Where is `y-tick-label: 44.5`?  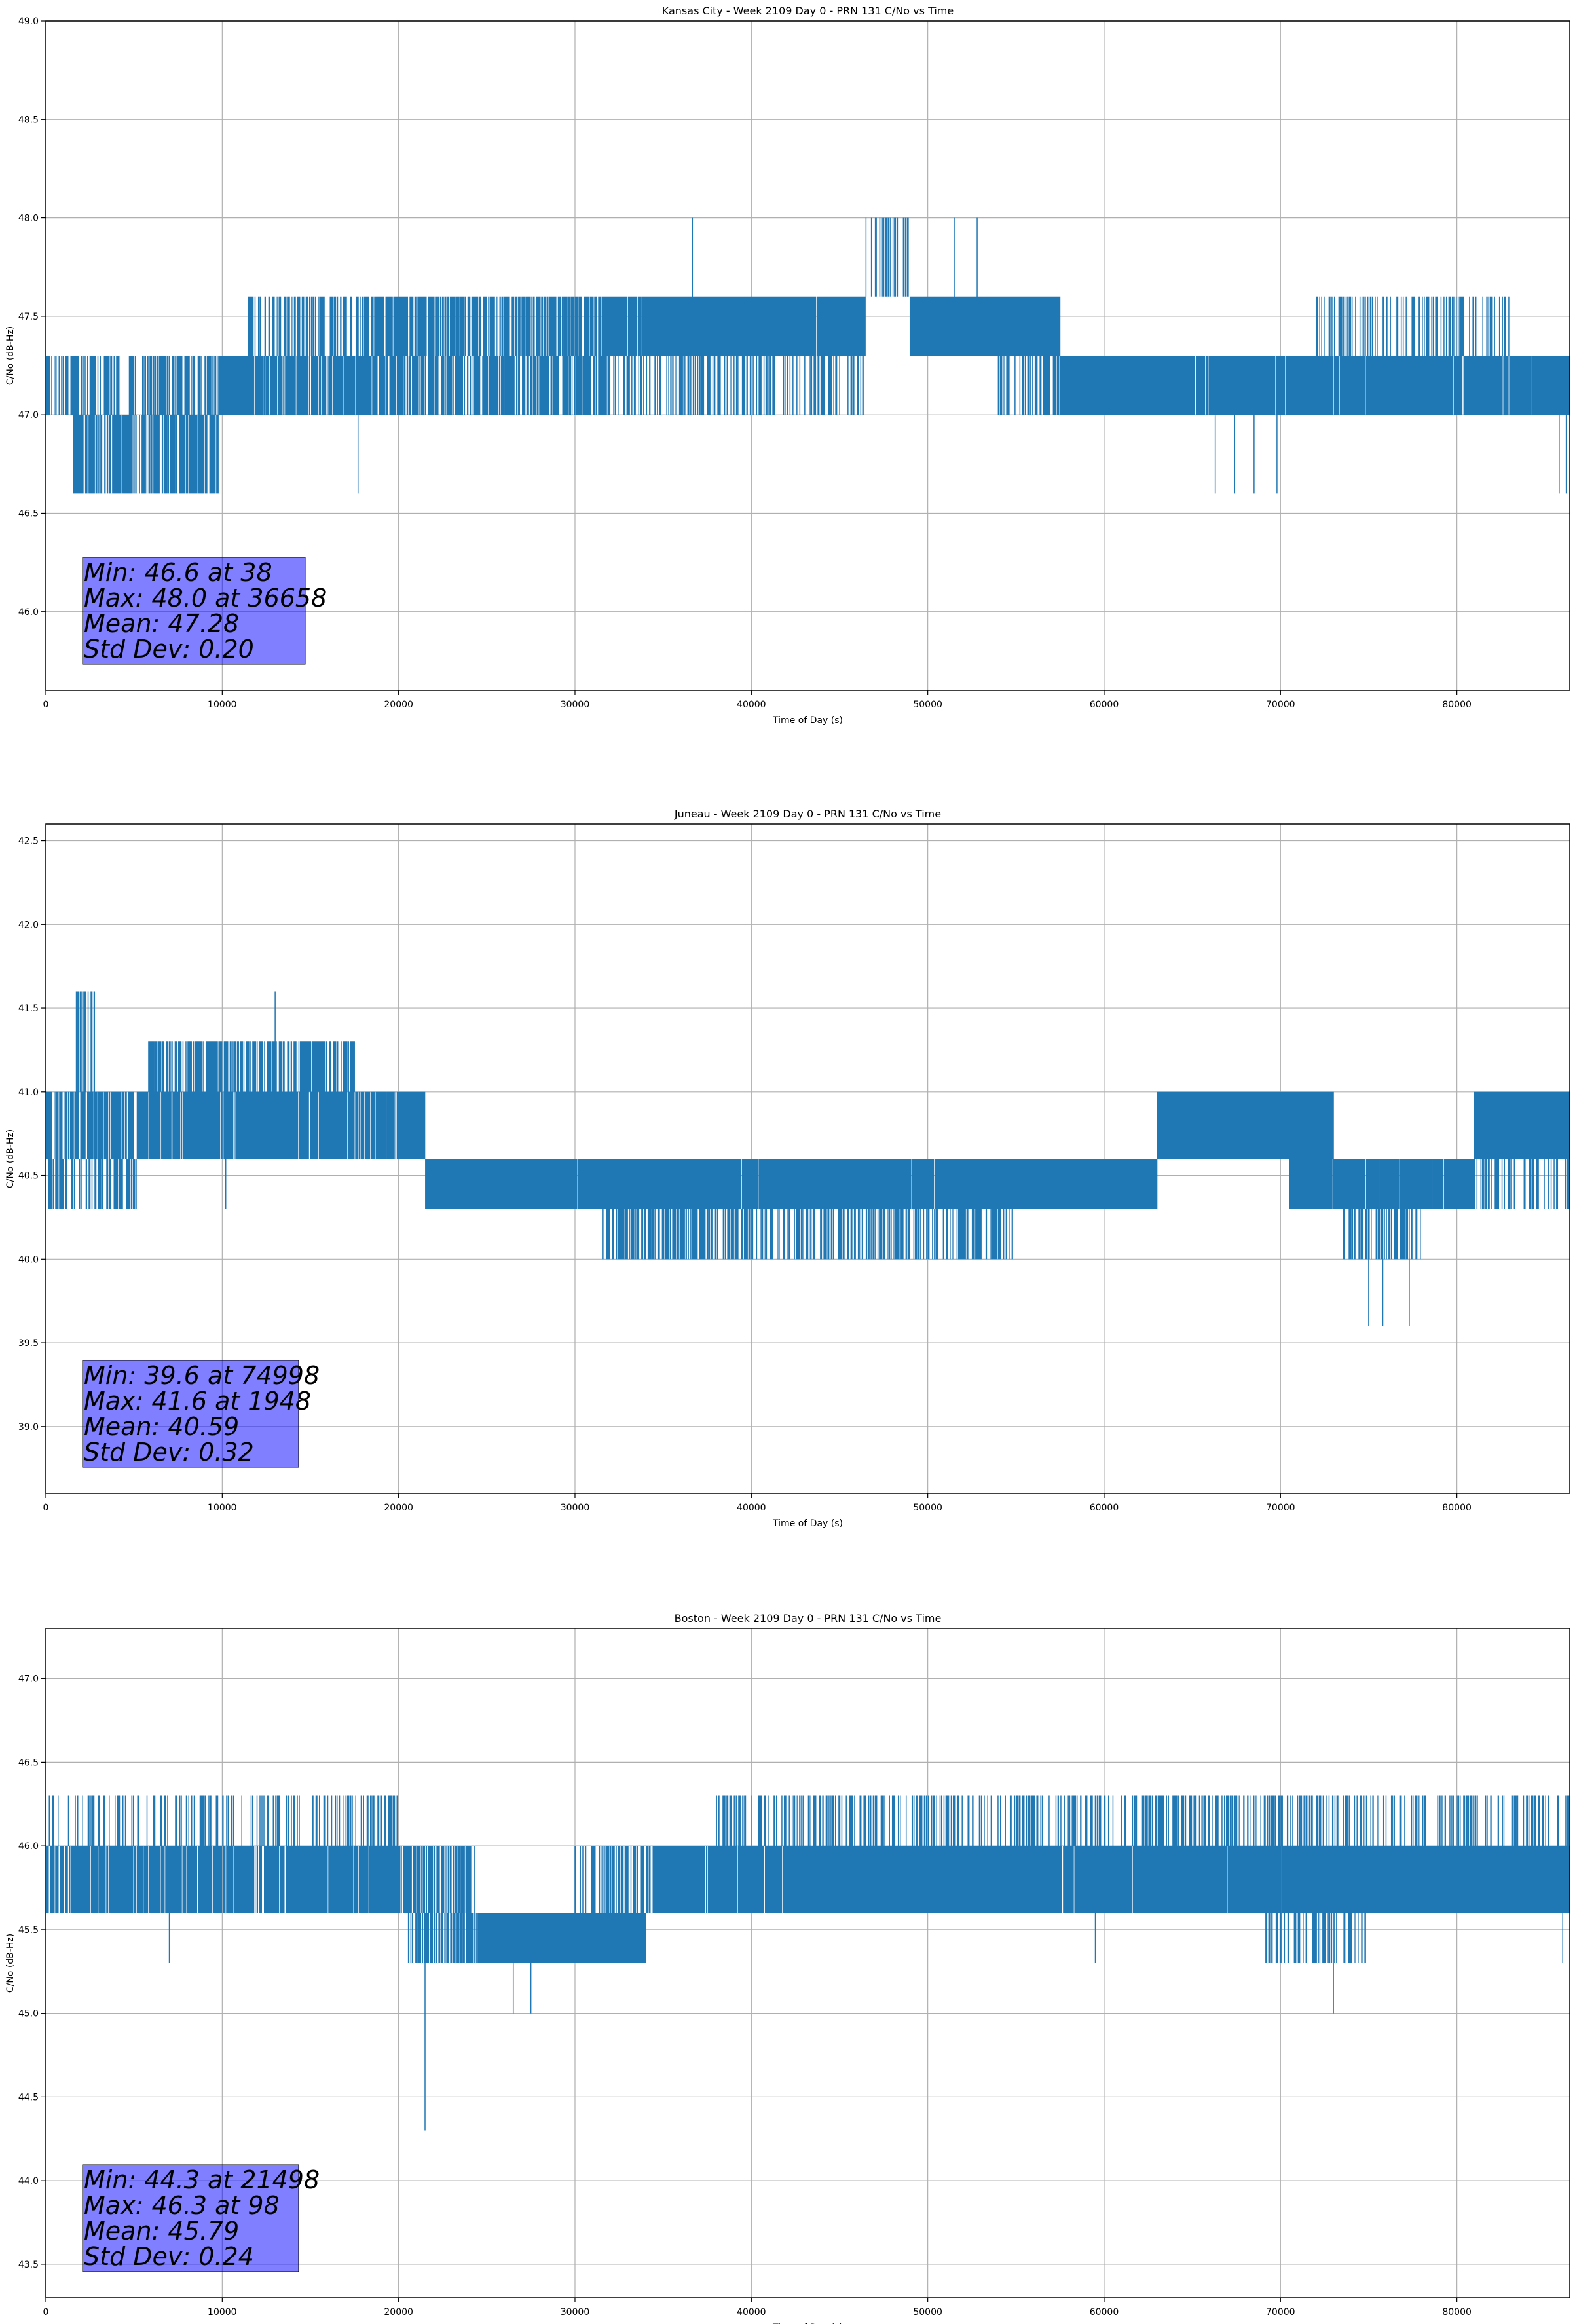 y-tick-label: 44.5 is located at coordinates (28, 2097).